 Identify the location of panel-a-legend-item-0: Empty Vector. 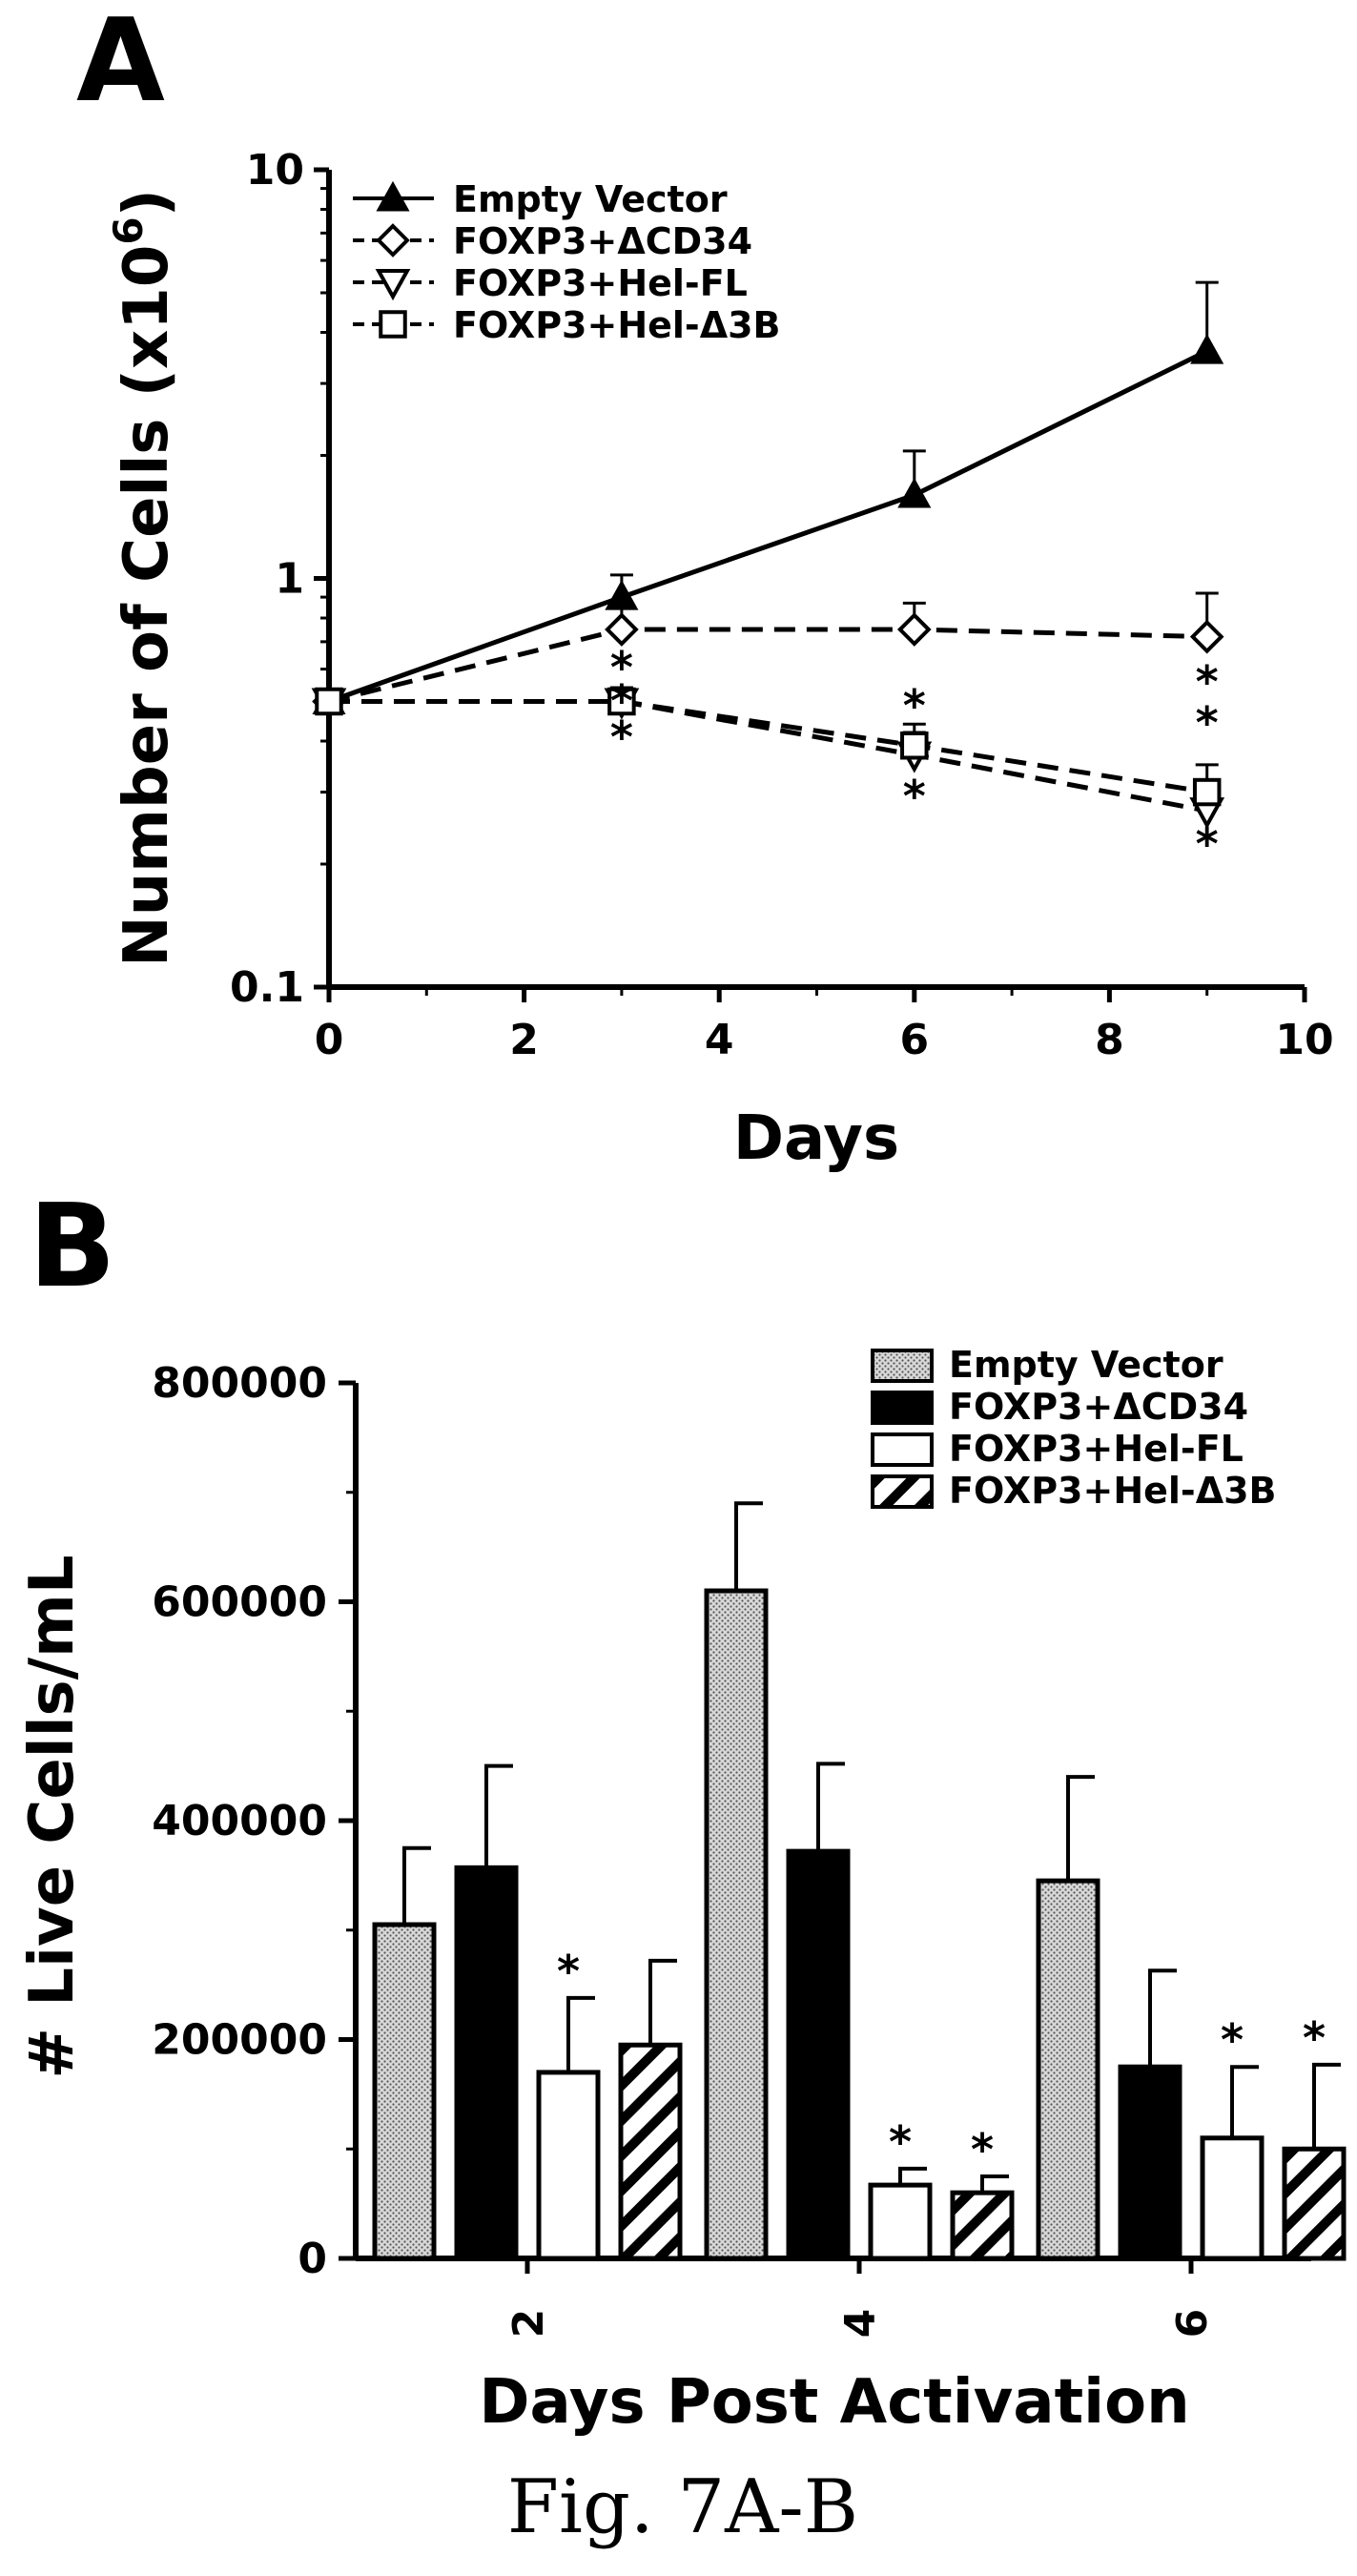
(540, 199).